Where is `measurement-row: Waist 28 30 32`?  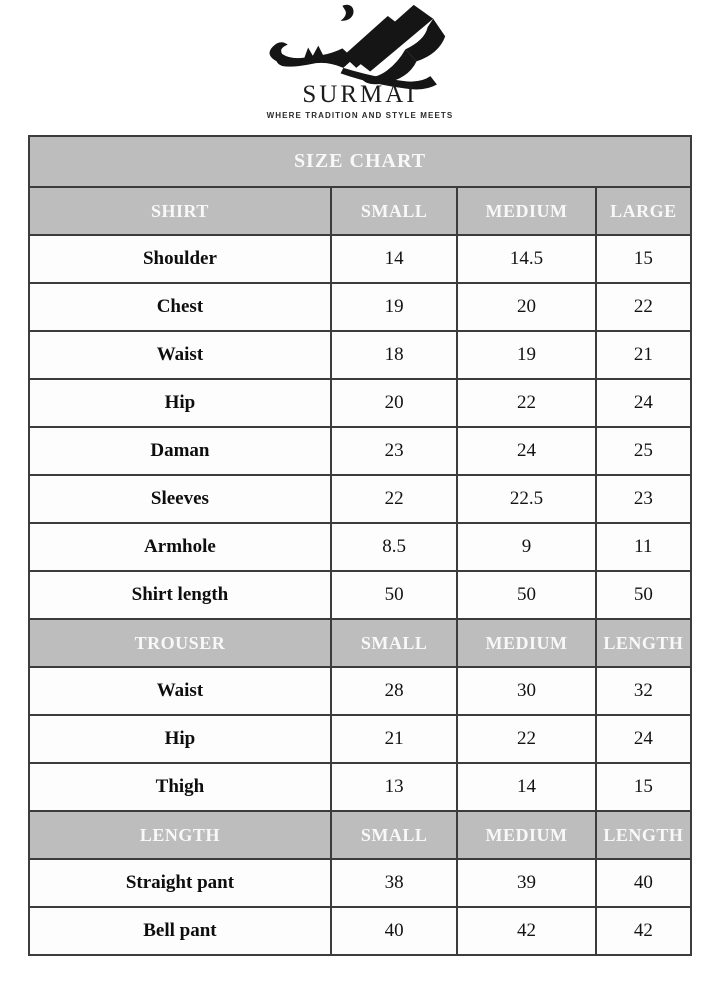 measurement-row: Waist 28 30 32 is located at coordinates (360, 691).